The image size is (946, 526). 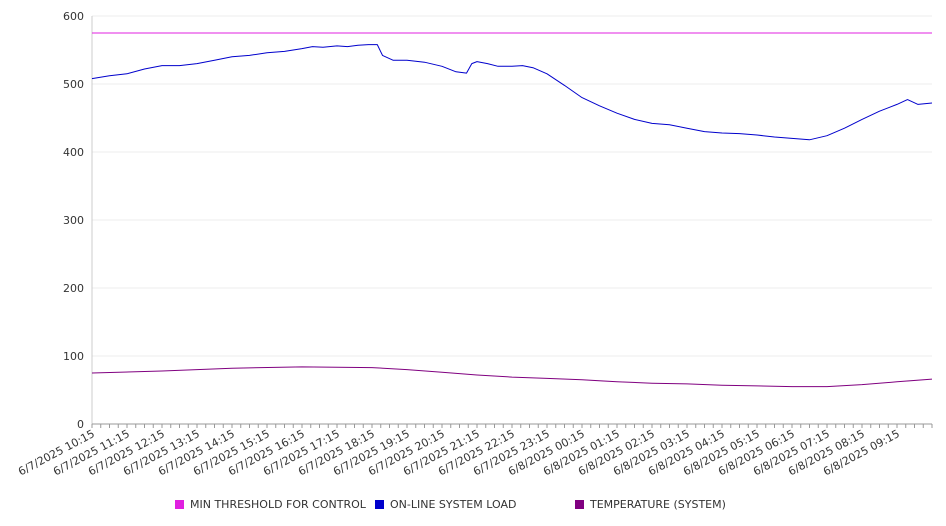 What do you see at coordinates (73, 220) in the screenshot?
I see `y-tick-label: 300` at bounding box center [73, 220].